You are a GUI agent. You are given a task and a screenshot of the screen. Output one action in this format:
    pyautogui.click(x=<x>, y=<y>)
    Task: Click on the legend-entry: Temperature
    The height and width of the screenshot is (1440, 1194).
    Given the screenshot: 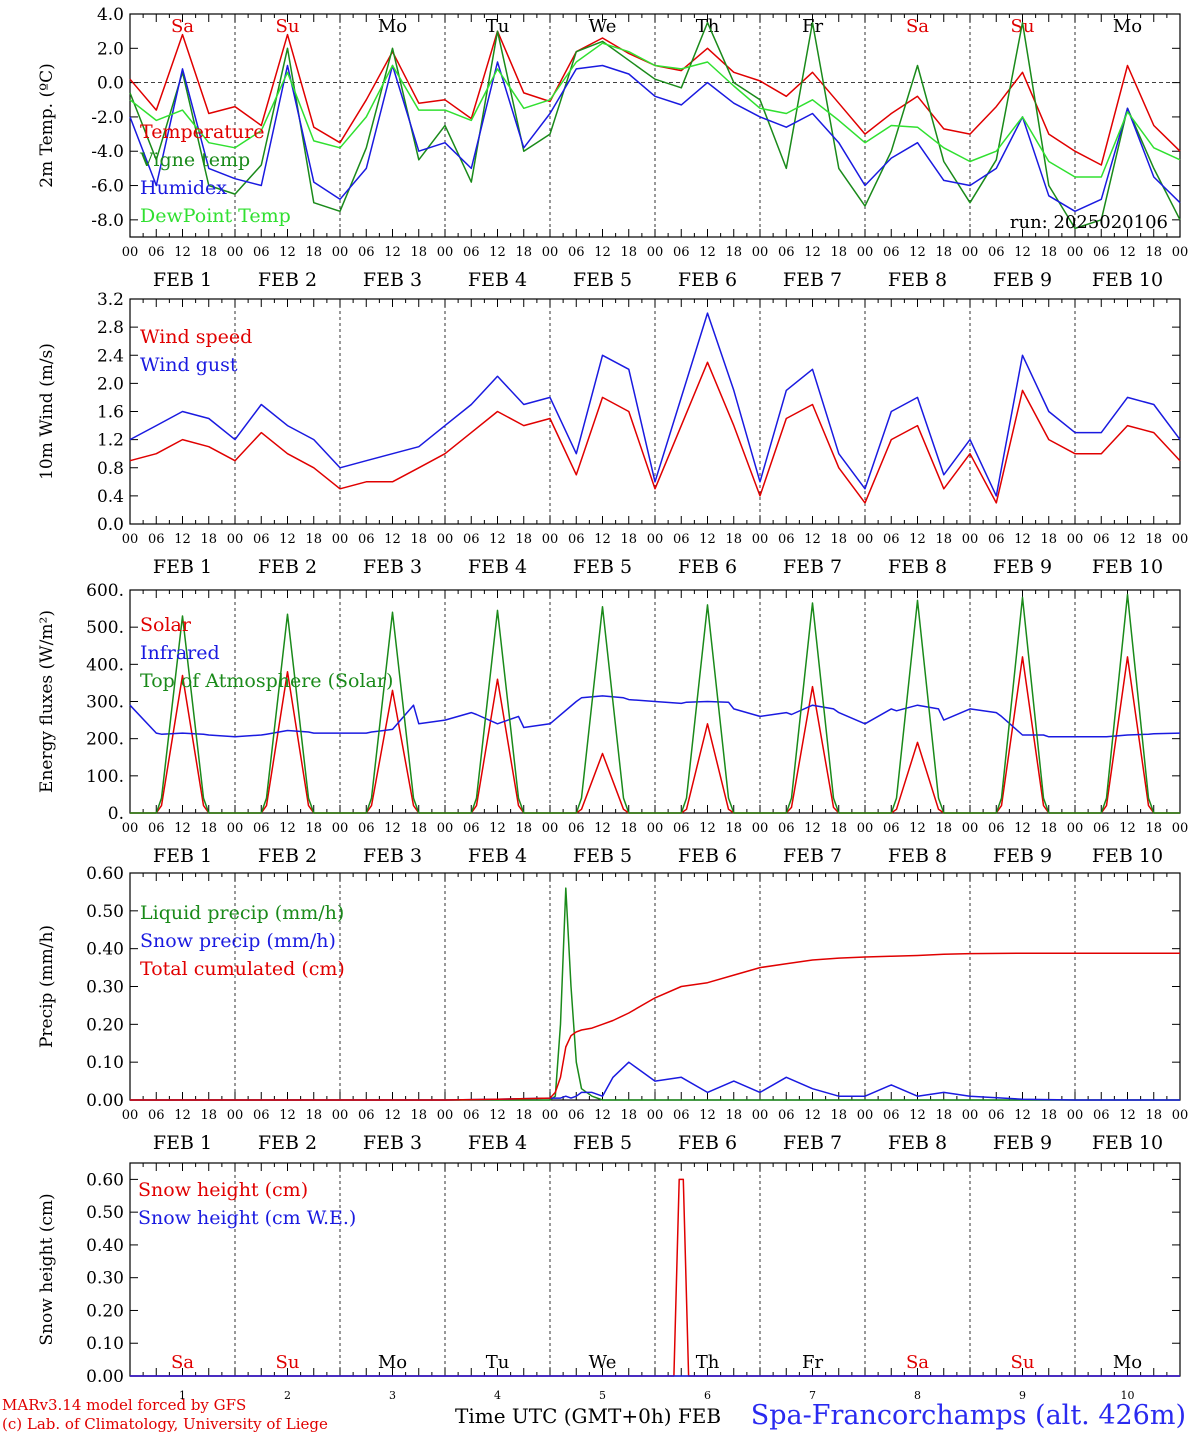 What is the action you would take?
    pyautogui.click(x=202, y=132)
    